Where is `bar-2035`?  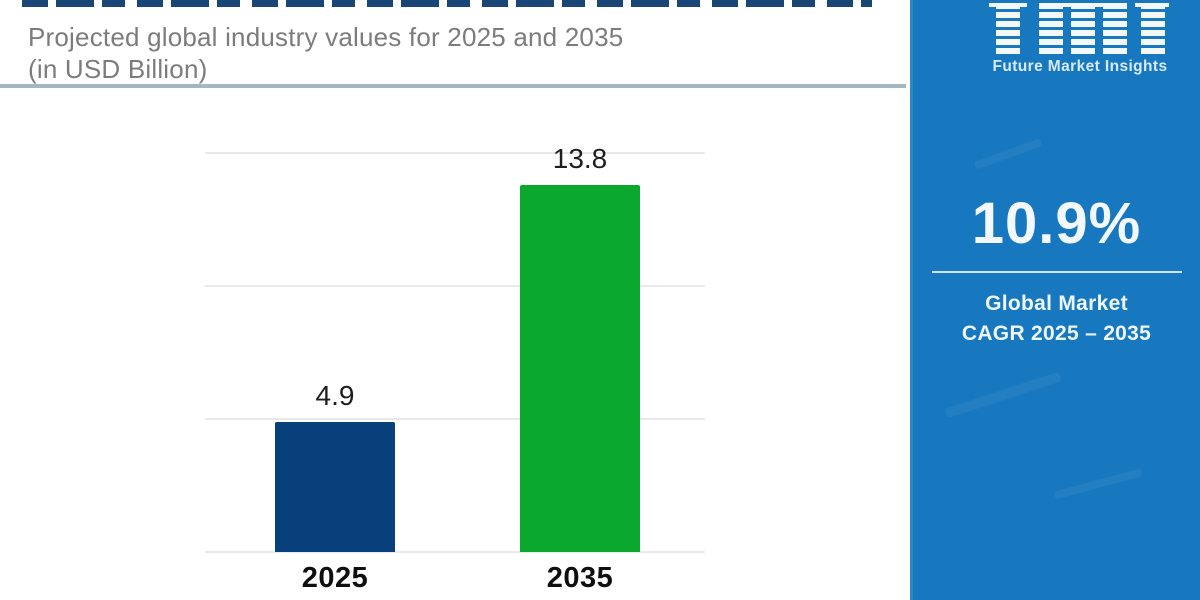
bar-2035 is located at coordinates (580, 368).